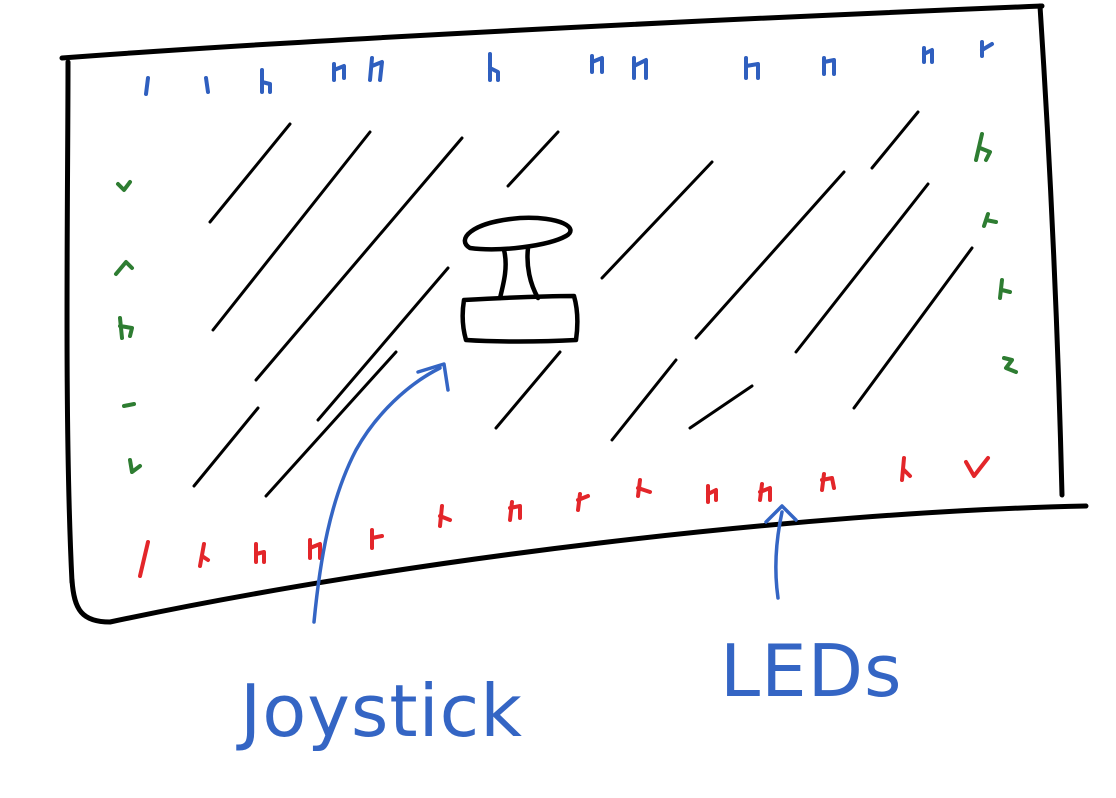 Image resolution: width=1116 pixels, height=798 pixels. I want to click on led-column-left, so click(128, 327).